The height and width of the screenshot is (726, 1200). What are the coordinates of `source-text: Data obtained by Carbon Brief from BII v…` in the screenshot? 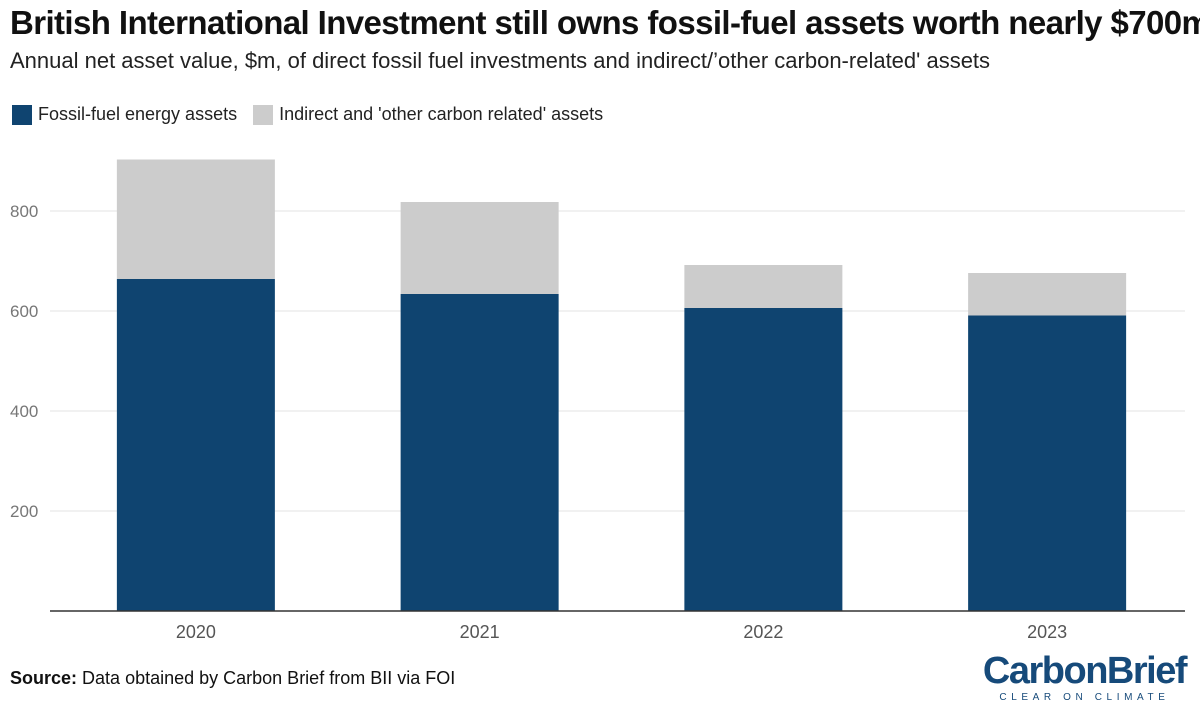 It's located at (269, 678).